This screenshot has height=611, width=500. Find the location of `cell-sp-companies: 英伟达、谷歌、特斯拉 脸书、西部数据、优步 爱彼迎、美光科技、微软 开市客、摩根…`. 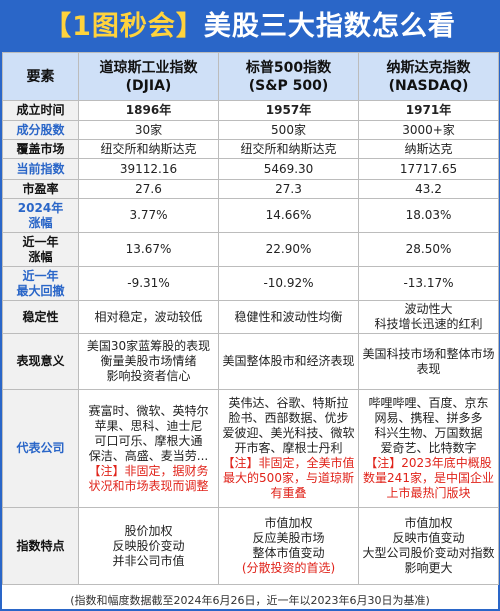

cell-sp-companies: 英伟达、谷歌、特斯拉 脸书、西部数据、优步 爱彼迎、美光科技、微软 开市客、摩根… is located at coordinates (288, 448).